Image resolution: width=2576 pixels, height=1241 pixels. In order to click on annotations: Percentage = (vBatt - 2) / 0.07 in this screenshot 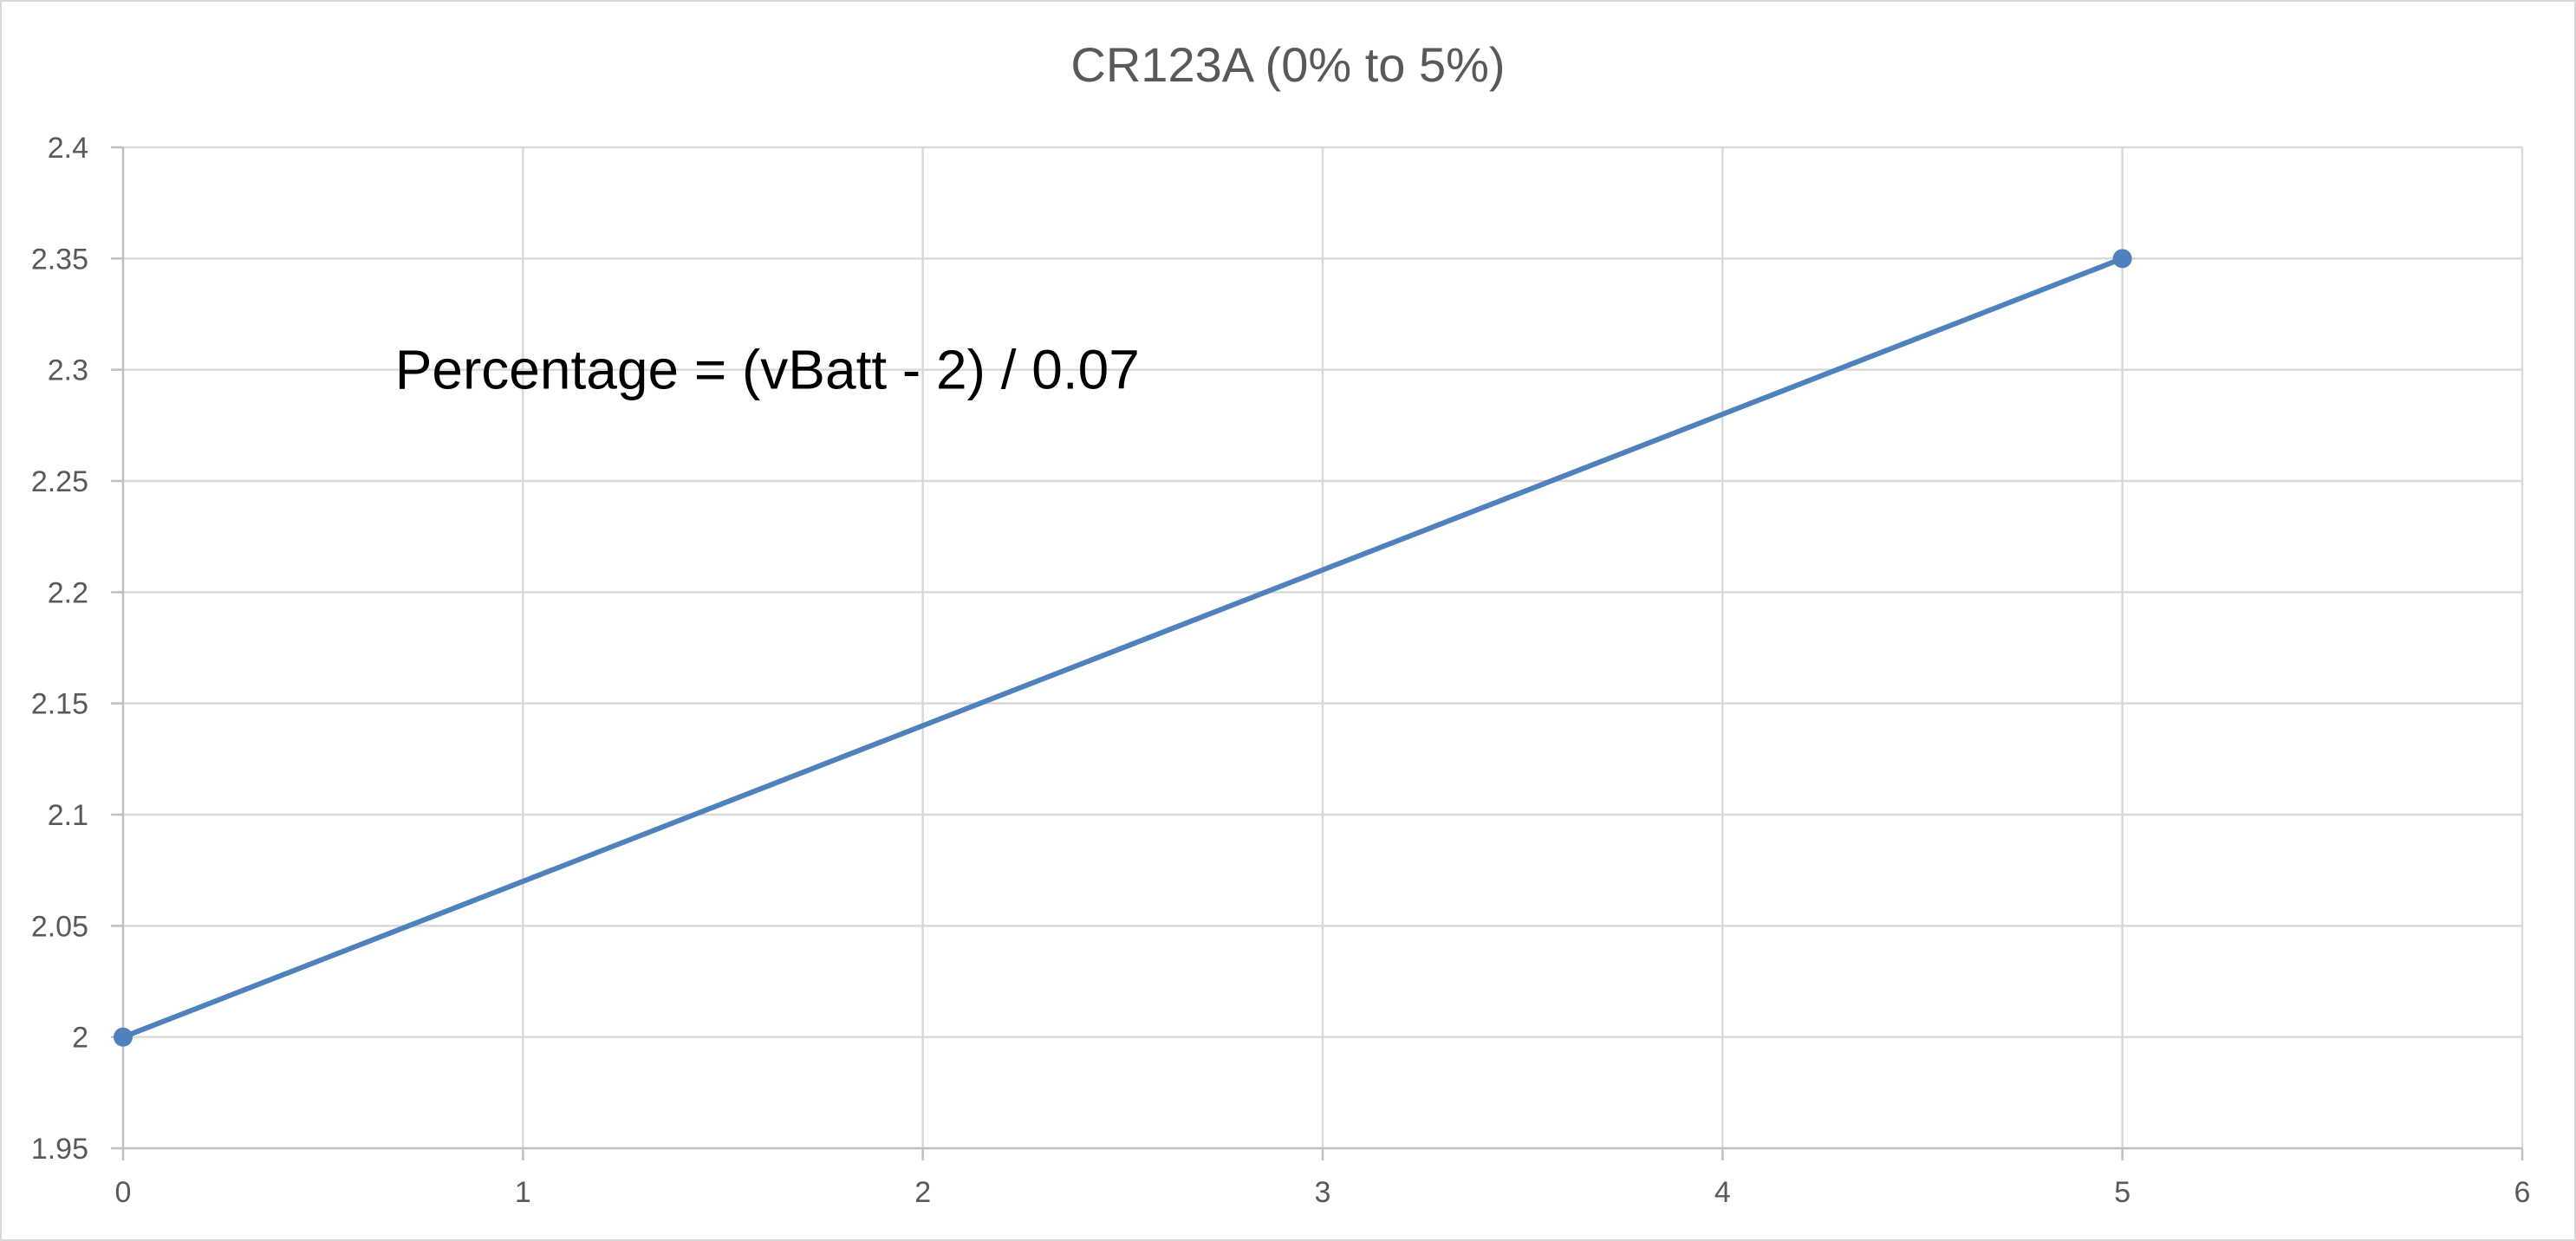, I will do `click(767, 370)`.